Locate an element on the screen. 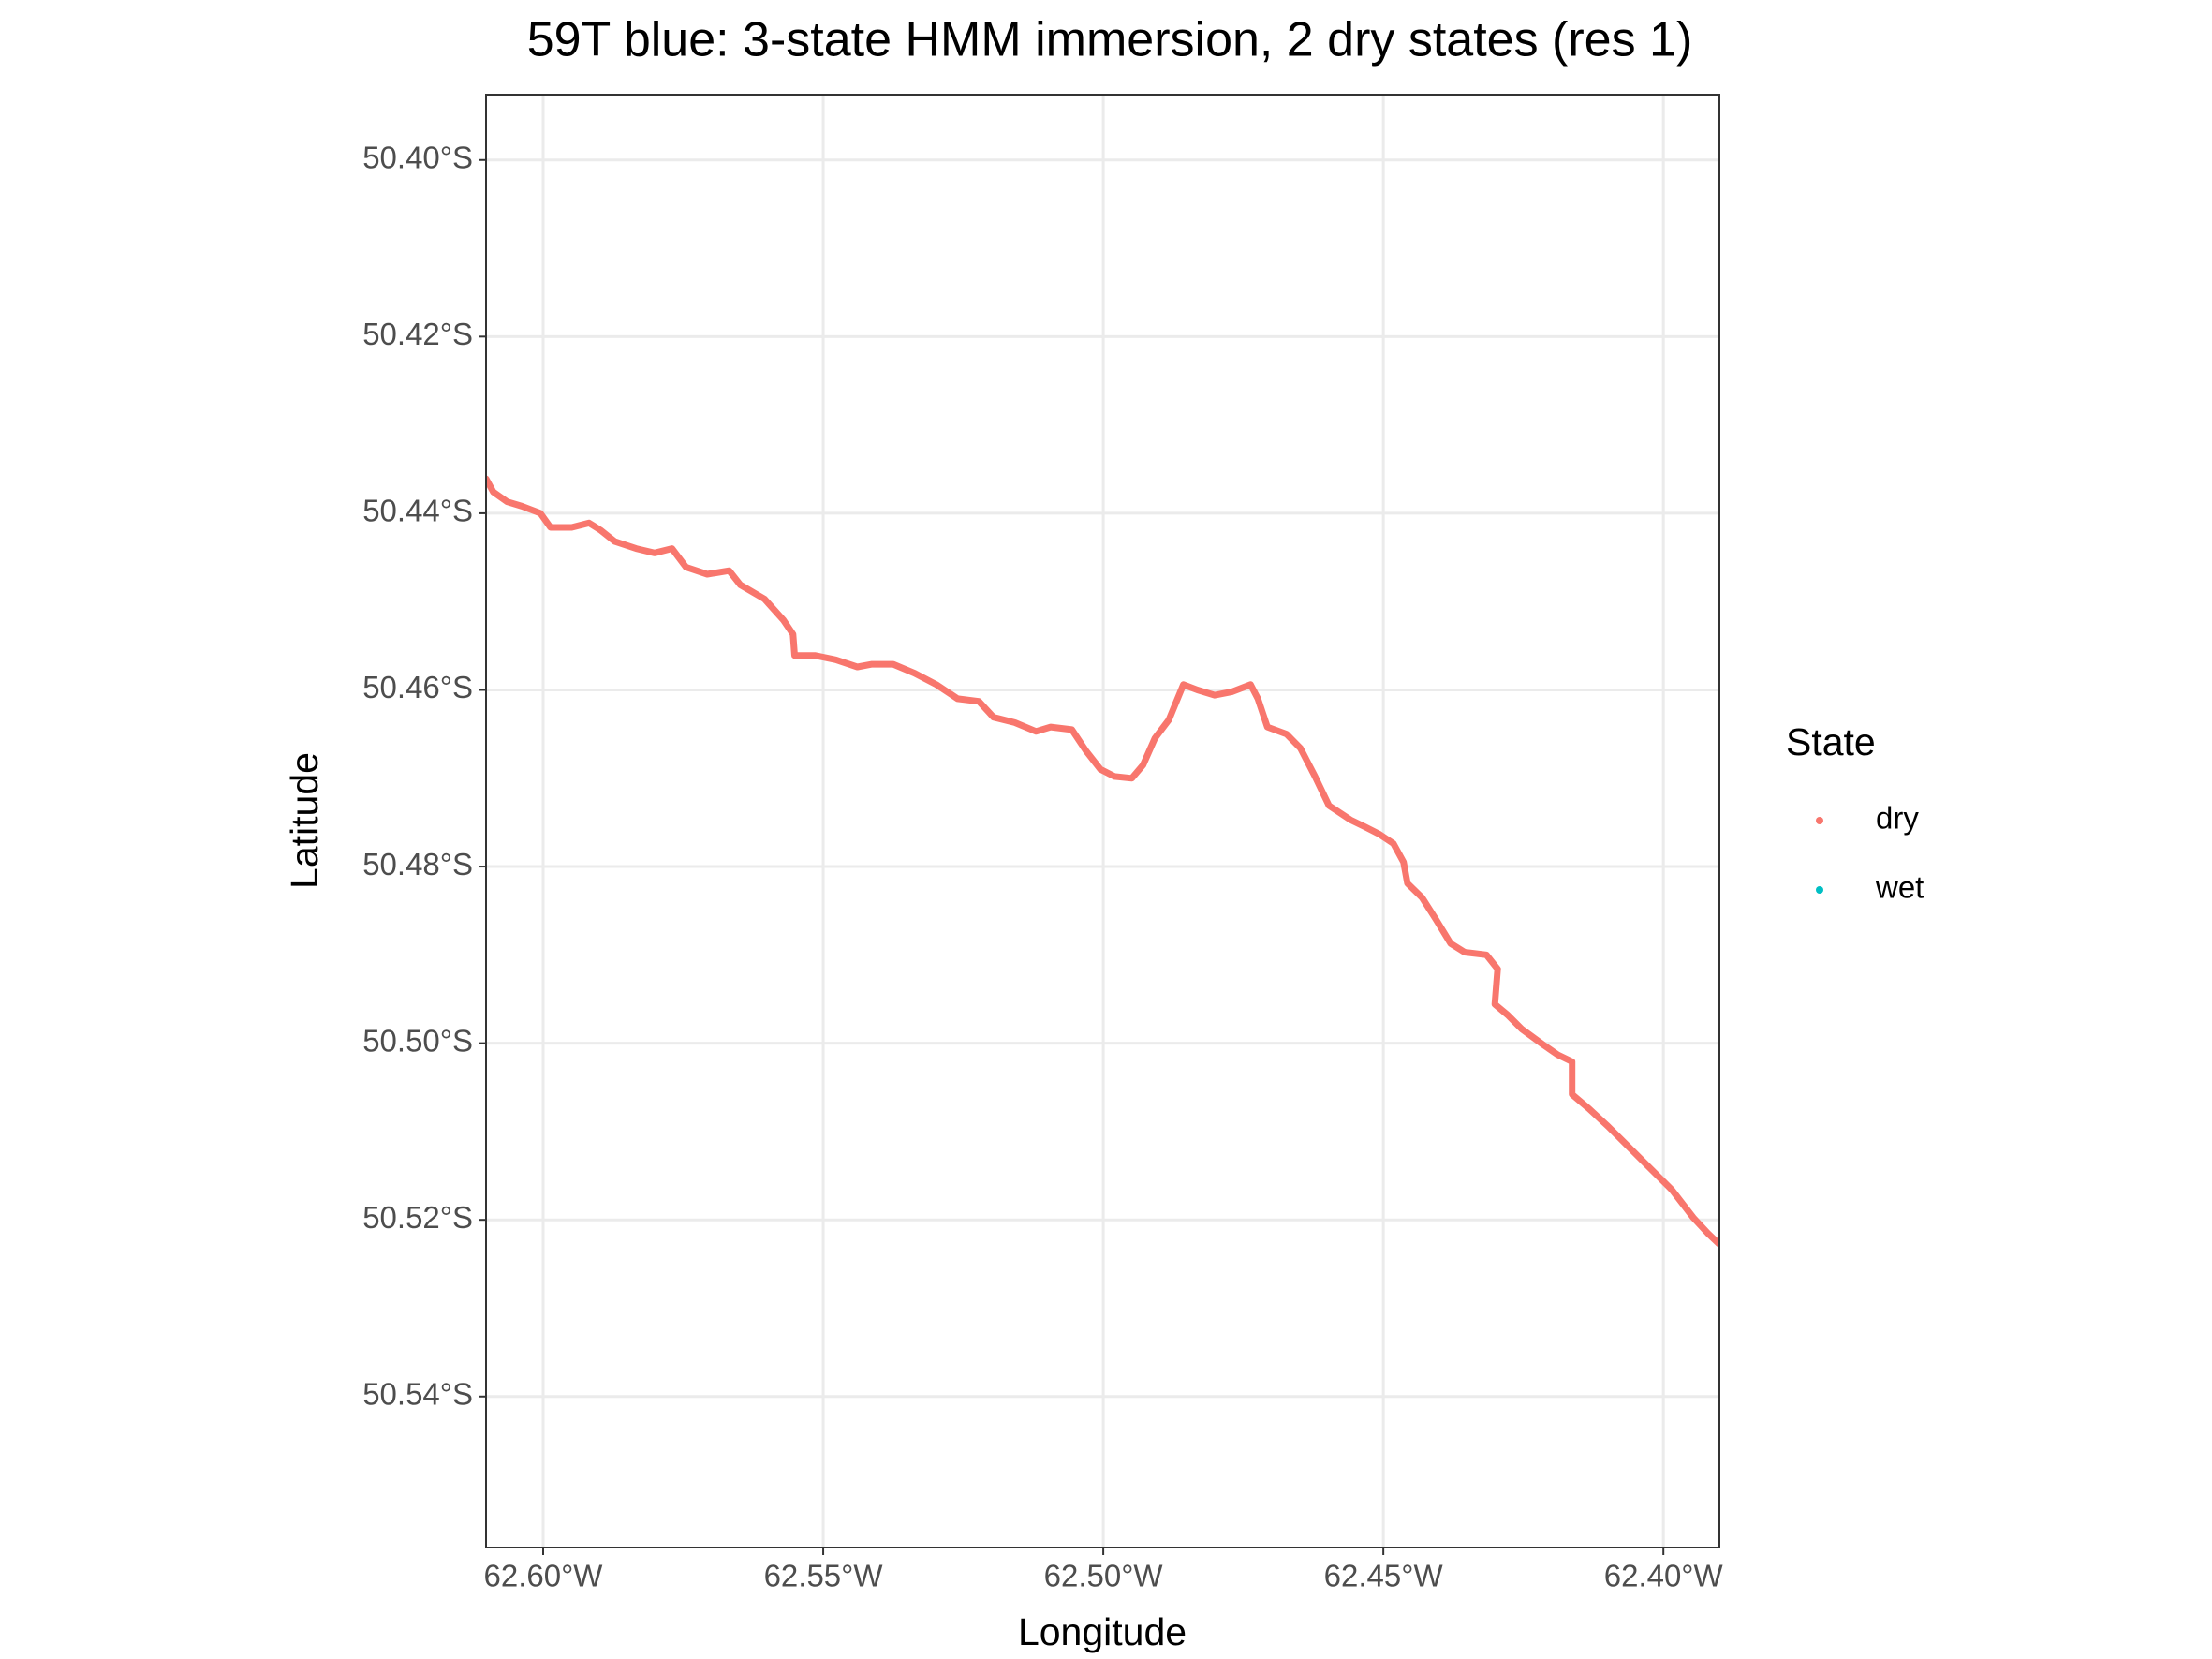  y-tick-label: 50.52°S is located at coordinates (418, 1218).